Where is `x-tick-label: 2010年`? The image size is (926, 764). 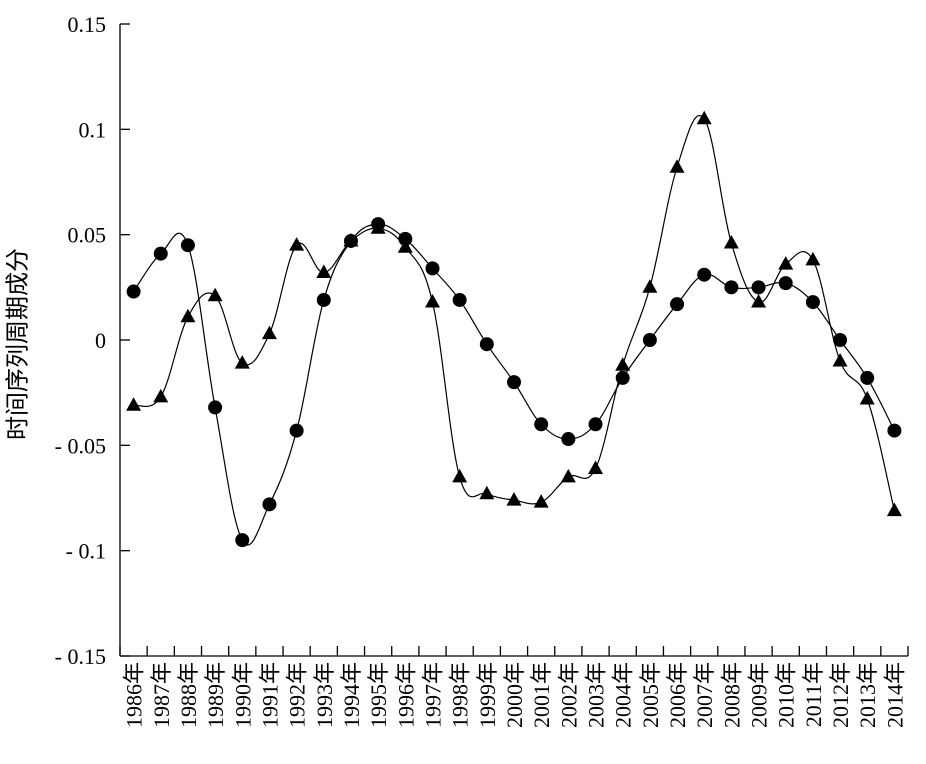
x-tick-label: 2010年 is located at coordinates (786, 695).